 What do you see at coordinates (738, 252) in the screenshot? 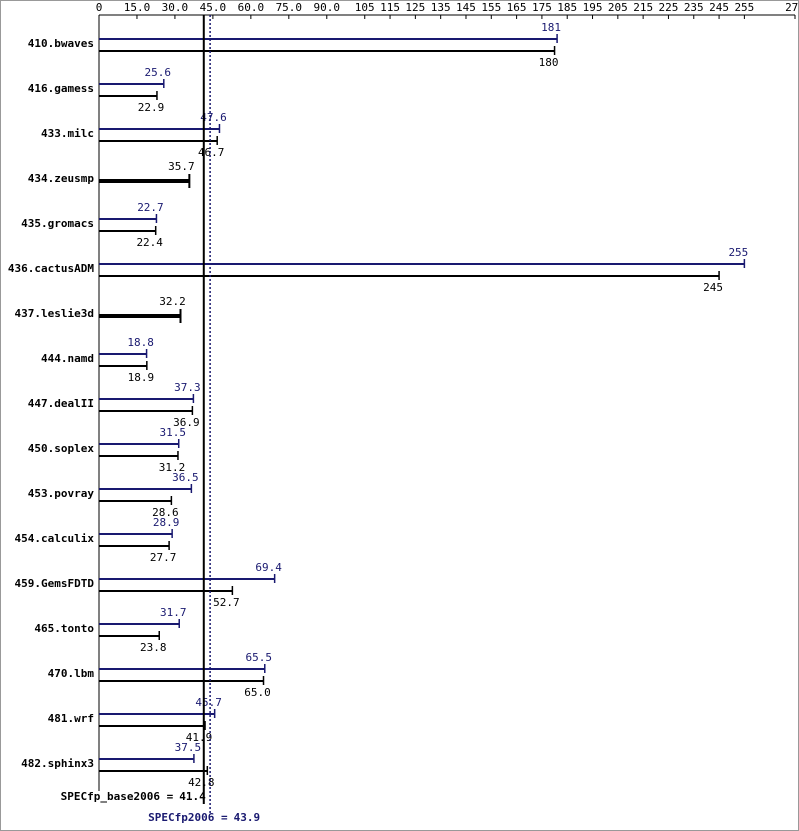
I see `value-label: 255` at bounding box center [738, 252].